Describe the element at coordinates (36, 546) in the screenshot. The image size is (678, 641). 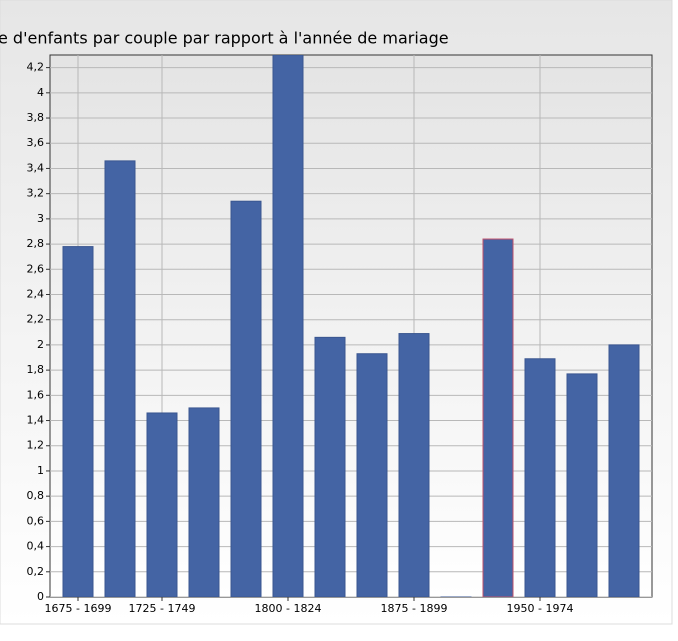
I see `y-tick-label: 0,4` at that location.